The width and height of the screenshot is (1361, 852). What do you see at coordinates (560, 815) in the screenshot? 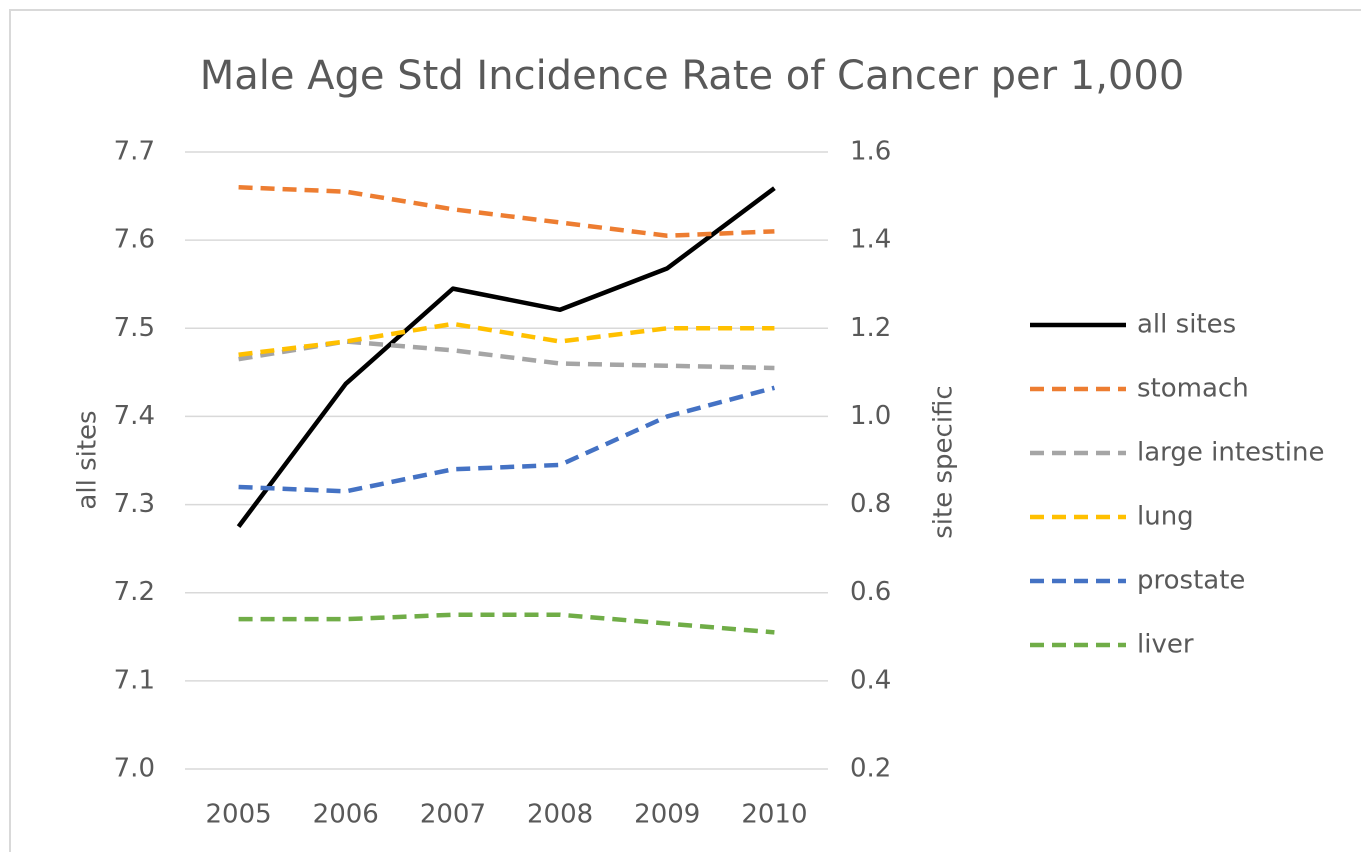
I see `x-tick-label: 2008` at bounding box center [560, 815].